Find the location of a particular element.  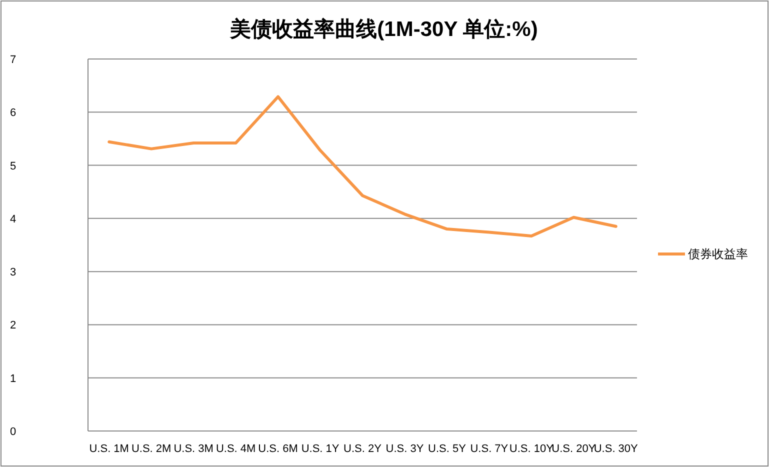

y-tick-label: 4 is located at coordinates (13, 219).